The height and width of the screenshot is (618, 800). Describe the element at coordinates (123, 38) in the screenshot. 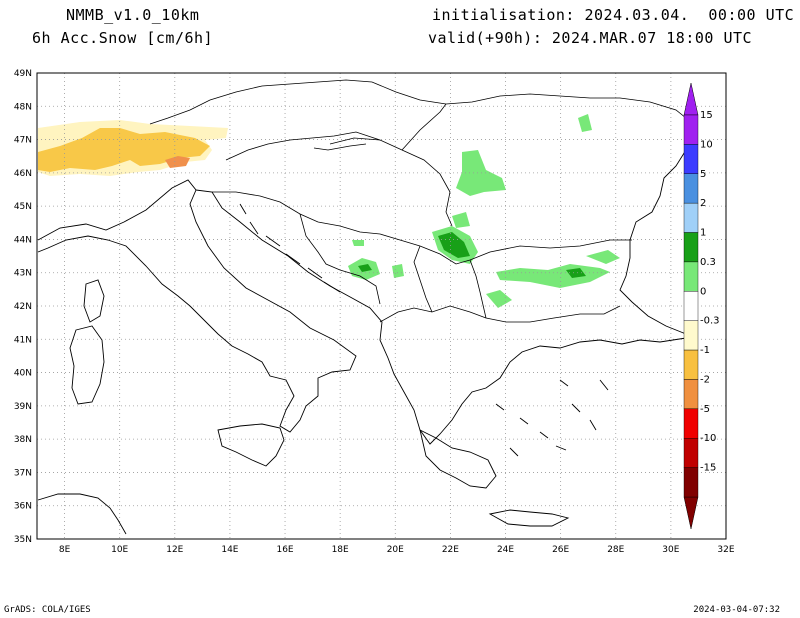

I see `field-title: 6h Acc.Snow [cm/6h]` at that location.